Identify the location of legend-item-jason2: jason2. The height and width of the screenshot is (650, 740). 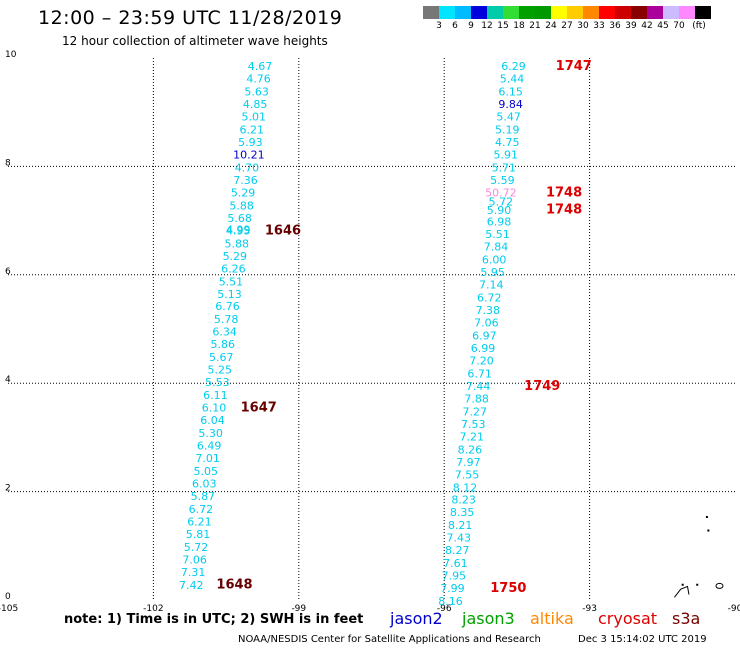
(416, 618).